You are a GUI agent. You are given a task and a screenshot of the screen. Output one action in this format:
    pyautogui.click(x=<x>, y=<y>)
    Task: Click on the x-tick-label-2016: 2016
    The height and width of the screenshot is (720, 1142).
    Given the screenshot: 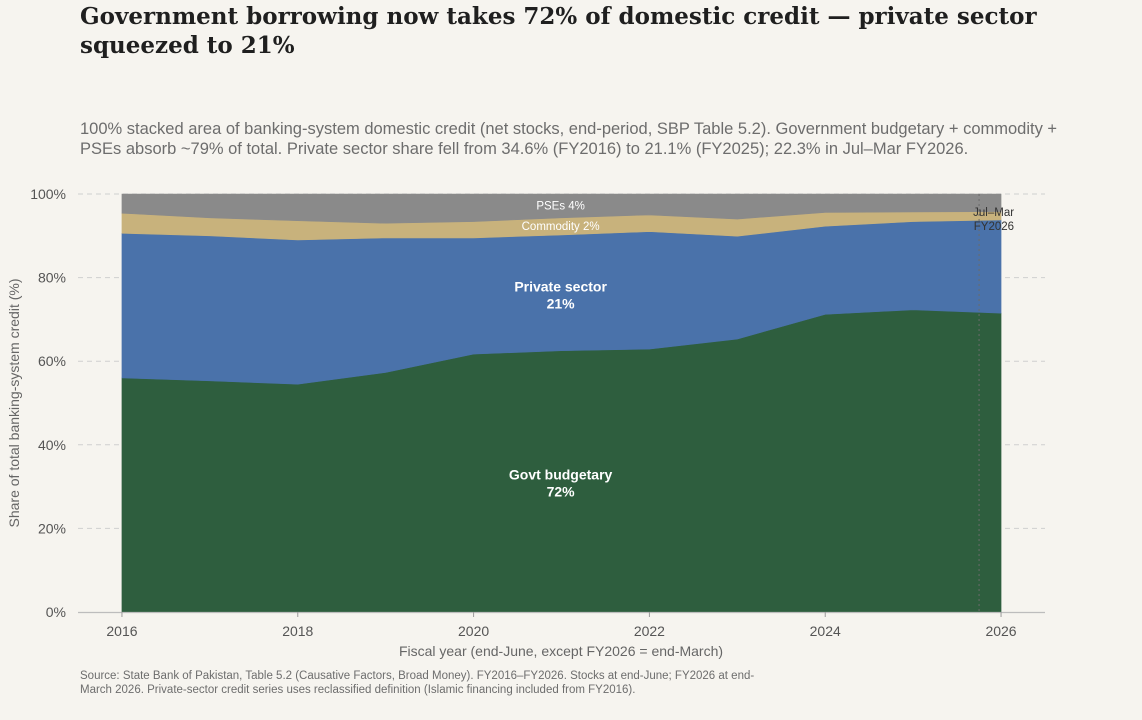 What is the action you would take?
    pyautogui.click(x=121, y=631)
    